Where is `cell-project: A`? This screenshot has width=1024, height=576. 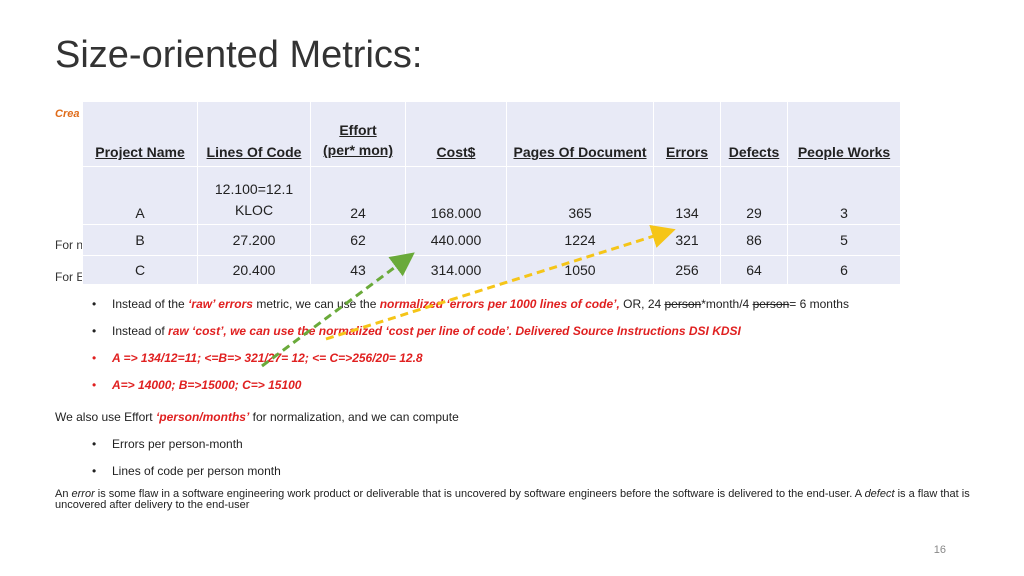 cell-project: A is located at coordinates (140, 195).